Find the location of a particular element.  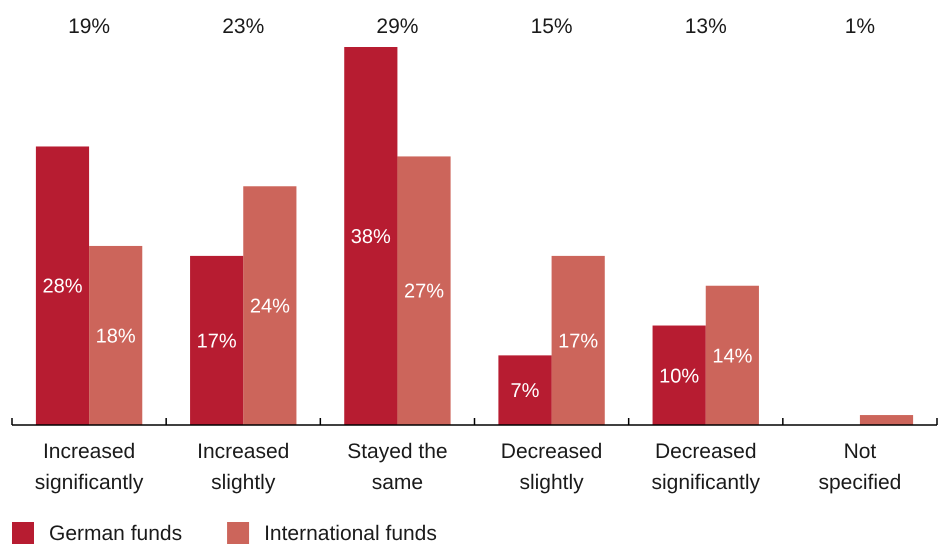

x-tick-label: Increased significantly is located at coordinates (89, 467).